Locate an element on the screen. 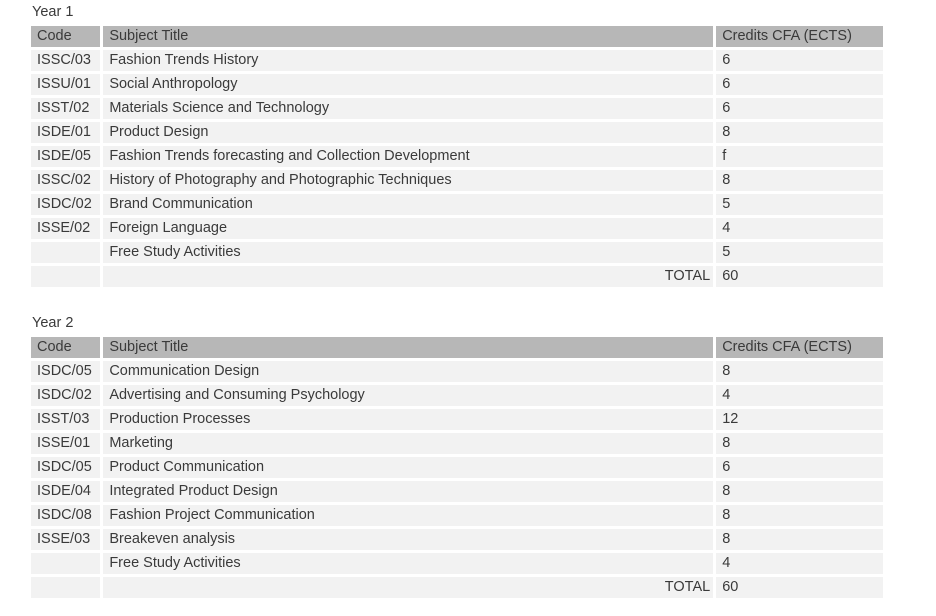 Image resolution: width=936 pixels, height=616 pixels. table-row: ISSE/02 Foreign Language 4 is located at coordinates (457, 228).